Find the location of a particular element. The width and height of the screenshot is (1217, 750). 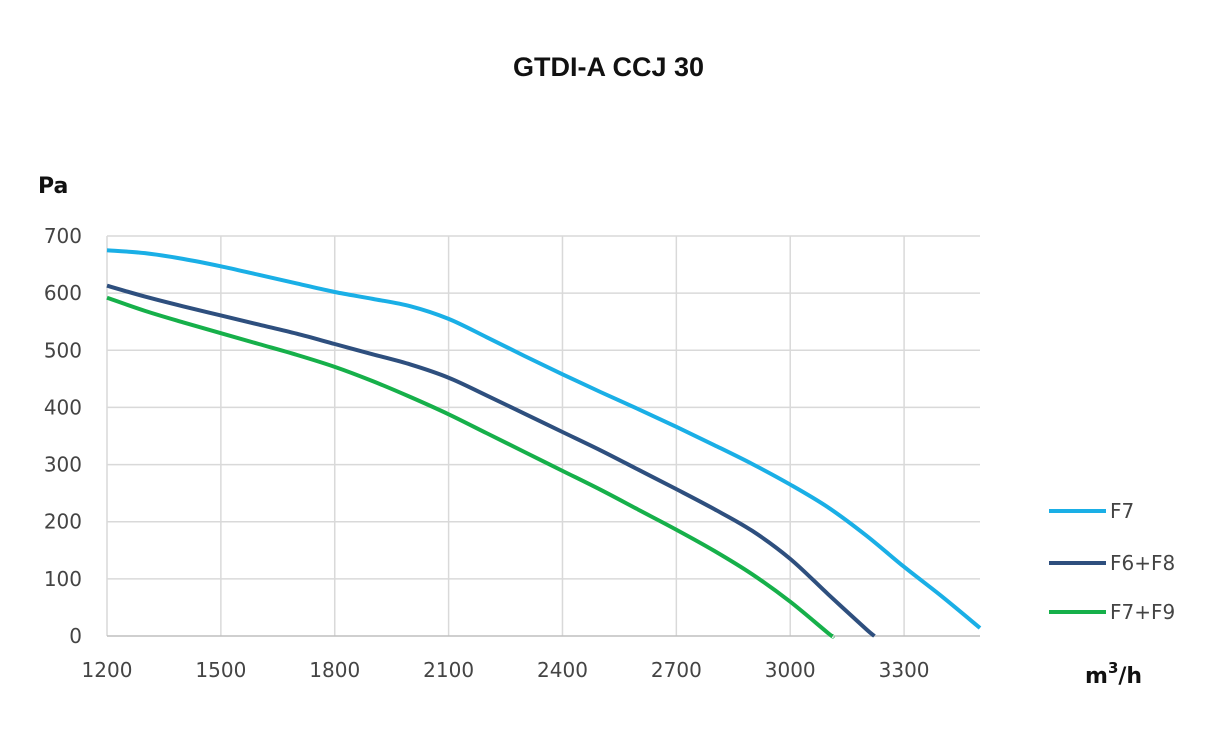

x-axis-label: m3/h is located at coordinates (1113, 674).